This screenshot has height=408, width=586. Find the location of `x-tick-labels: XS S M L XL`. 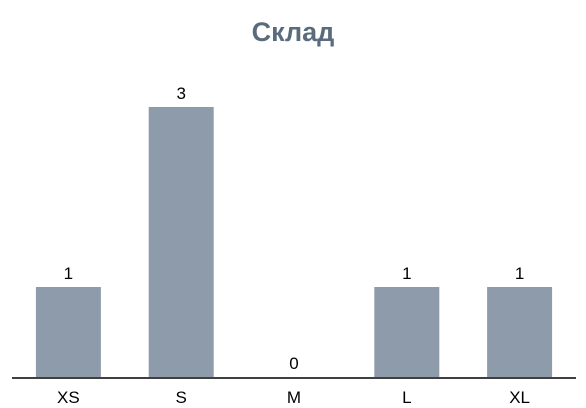

x-tick-labels: XS S M L XL is located at coordinates (293, 397).